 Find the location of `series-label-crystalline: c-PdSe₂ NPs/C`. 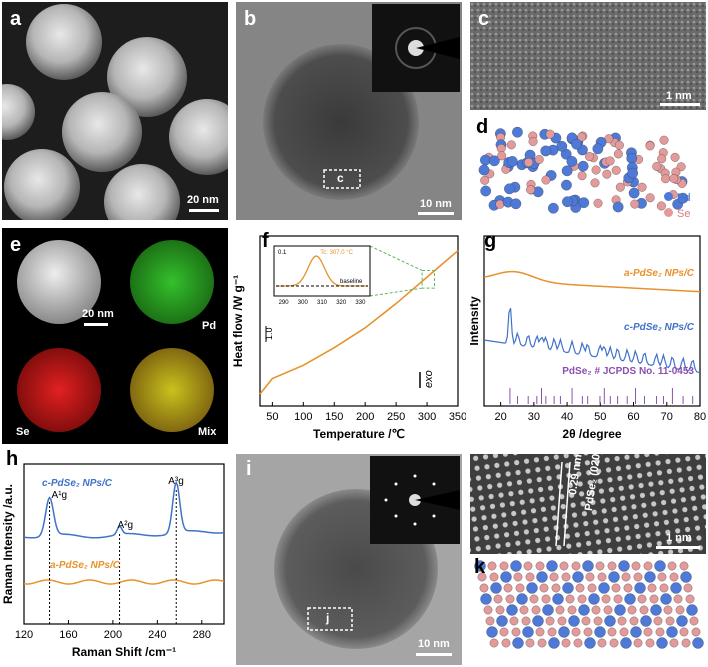

series-label-crystalline: c-PdSe₂ NPs/C is located at coordinates (77, 483).